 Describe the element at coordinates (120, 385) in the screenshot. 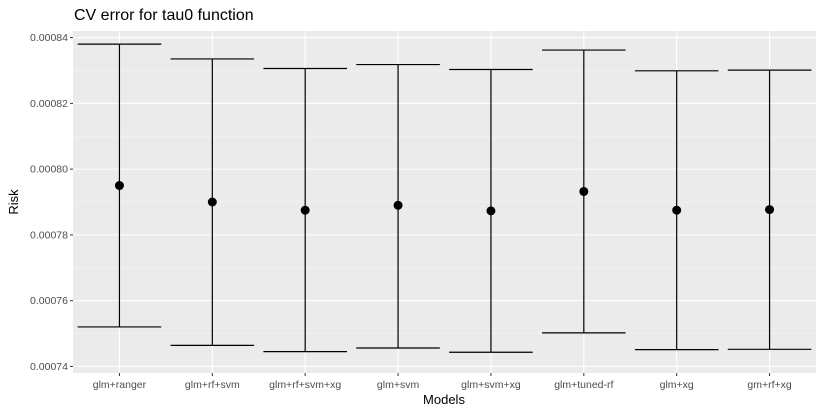

I see `x-tick-label: glm+ranger` at that location.